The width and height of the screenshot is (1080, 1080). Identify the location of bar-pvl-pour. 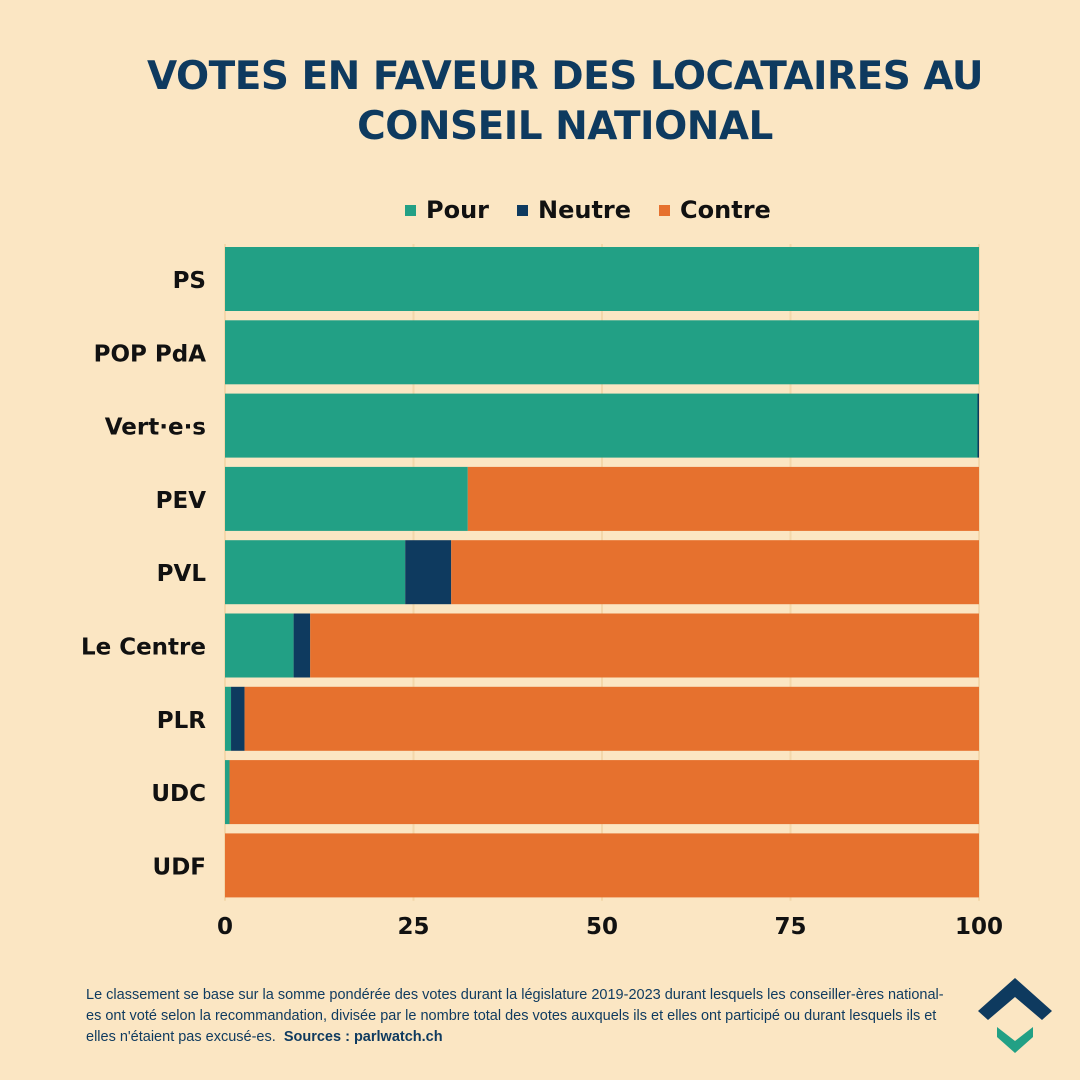
(315, 572).